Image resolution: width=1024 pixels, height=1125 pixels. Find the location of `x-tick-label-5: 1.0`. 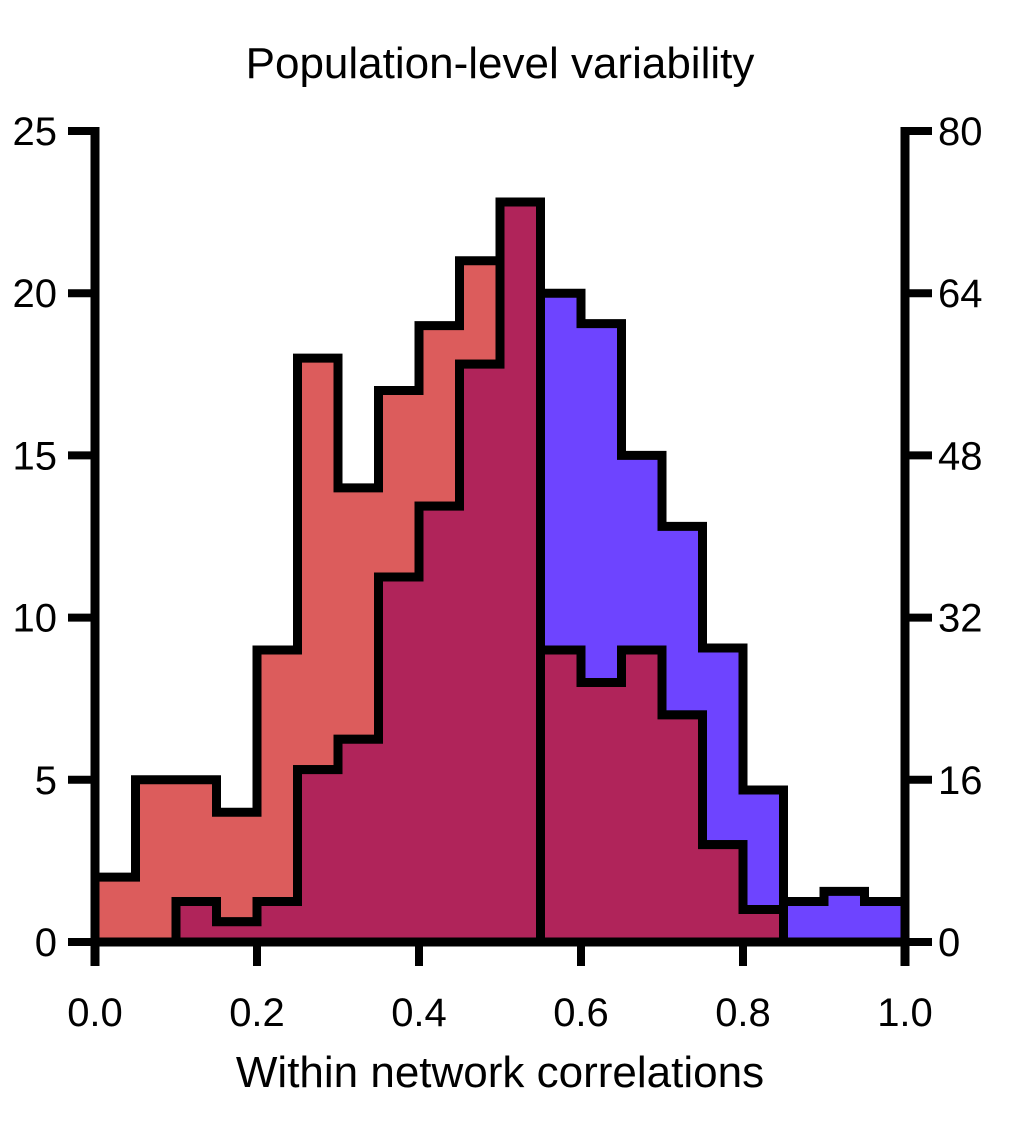

x-tick-label-5: 1.0 is located at coordinates (905, 1013).